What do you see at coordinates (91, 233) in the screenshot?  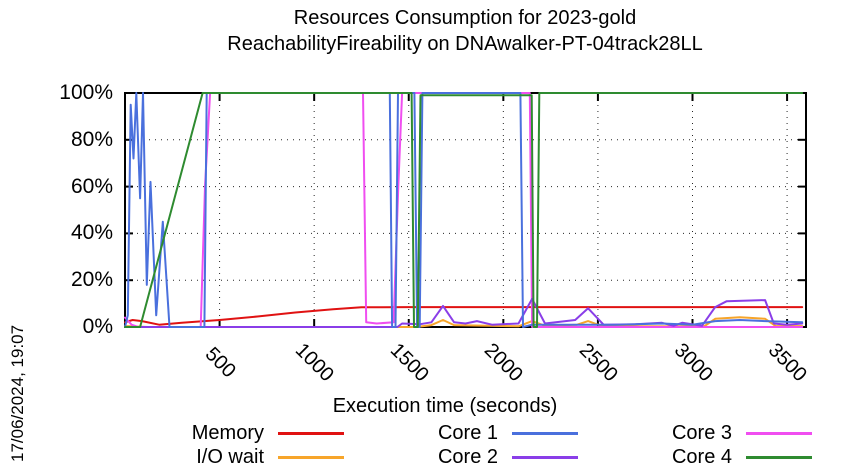 I see `y-tick-label: 40%` at bounding box center [91, 233].